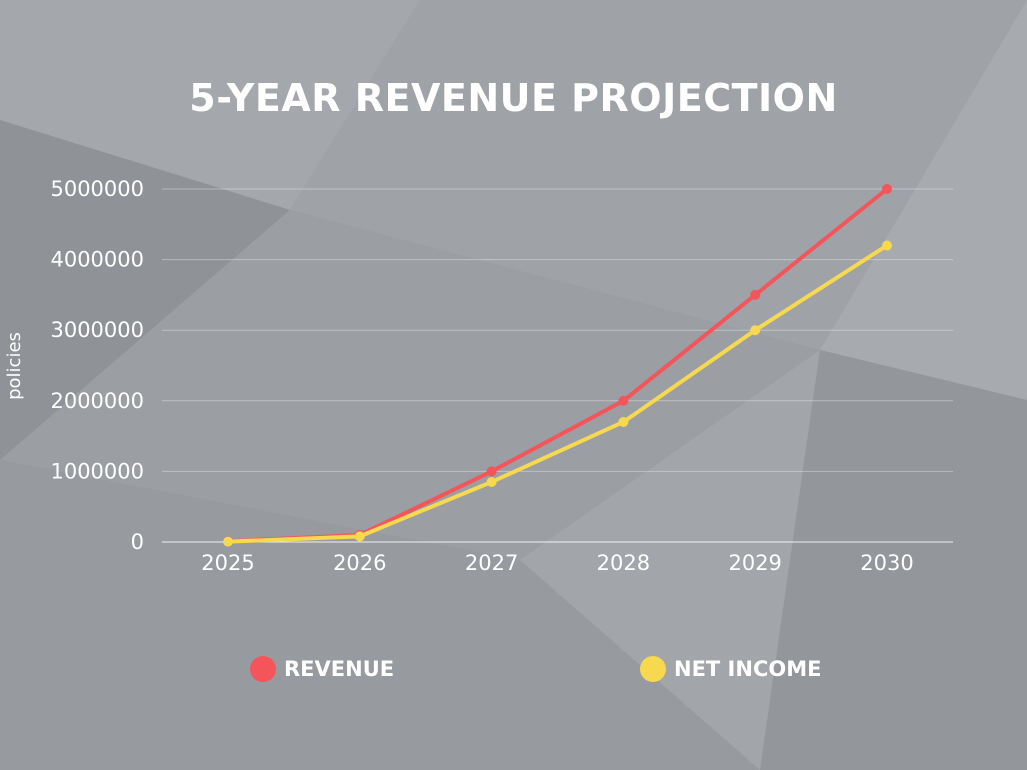 This screenshot has width=1027, height=770. I want to click on y-tick-label: 5000000, so click(97, 189).